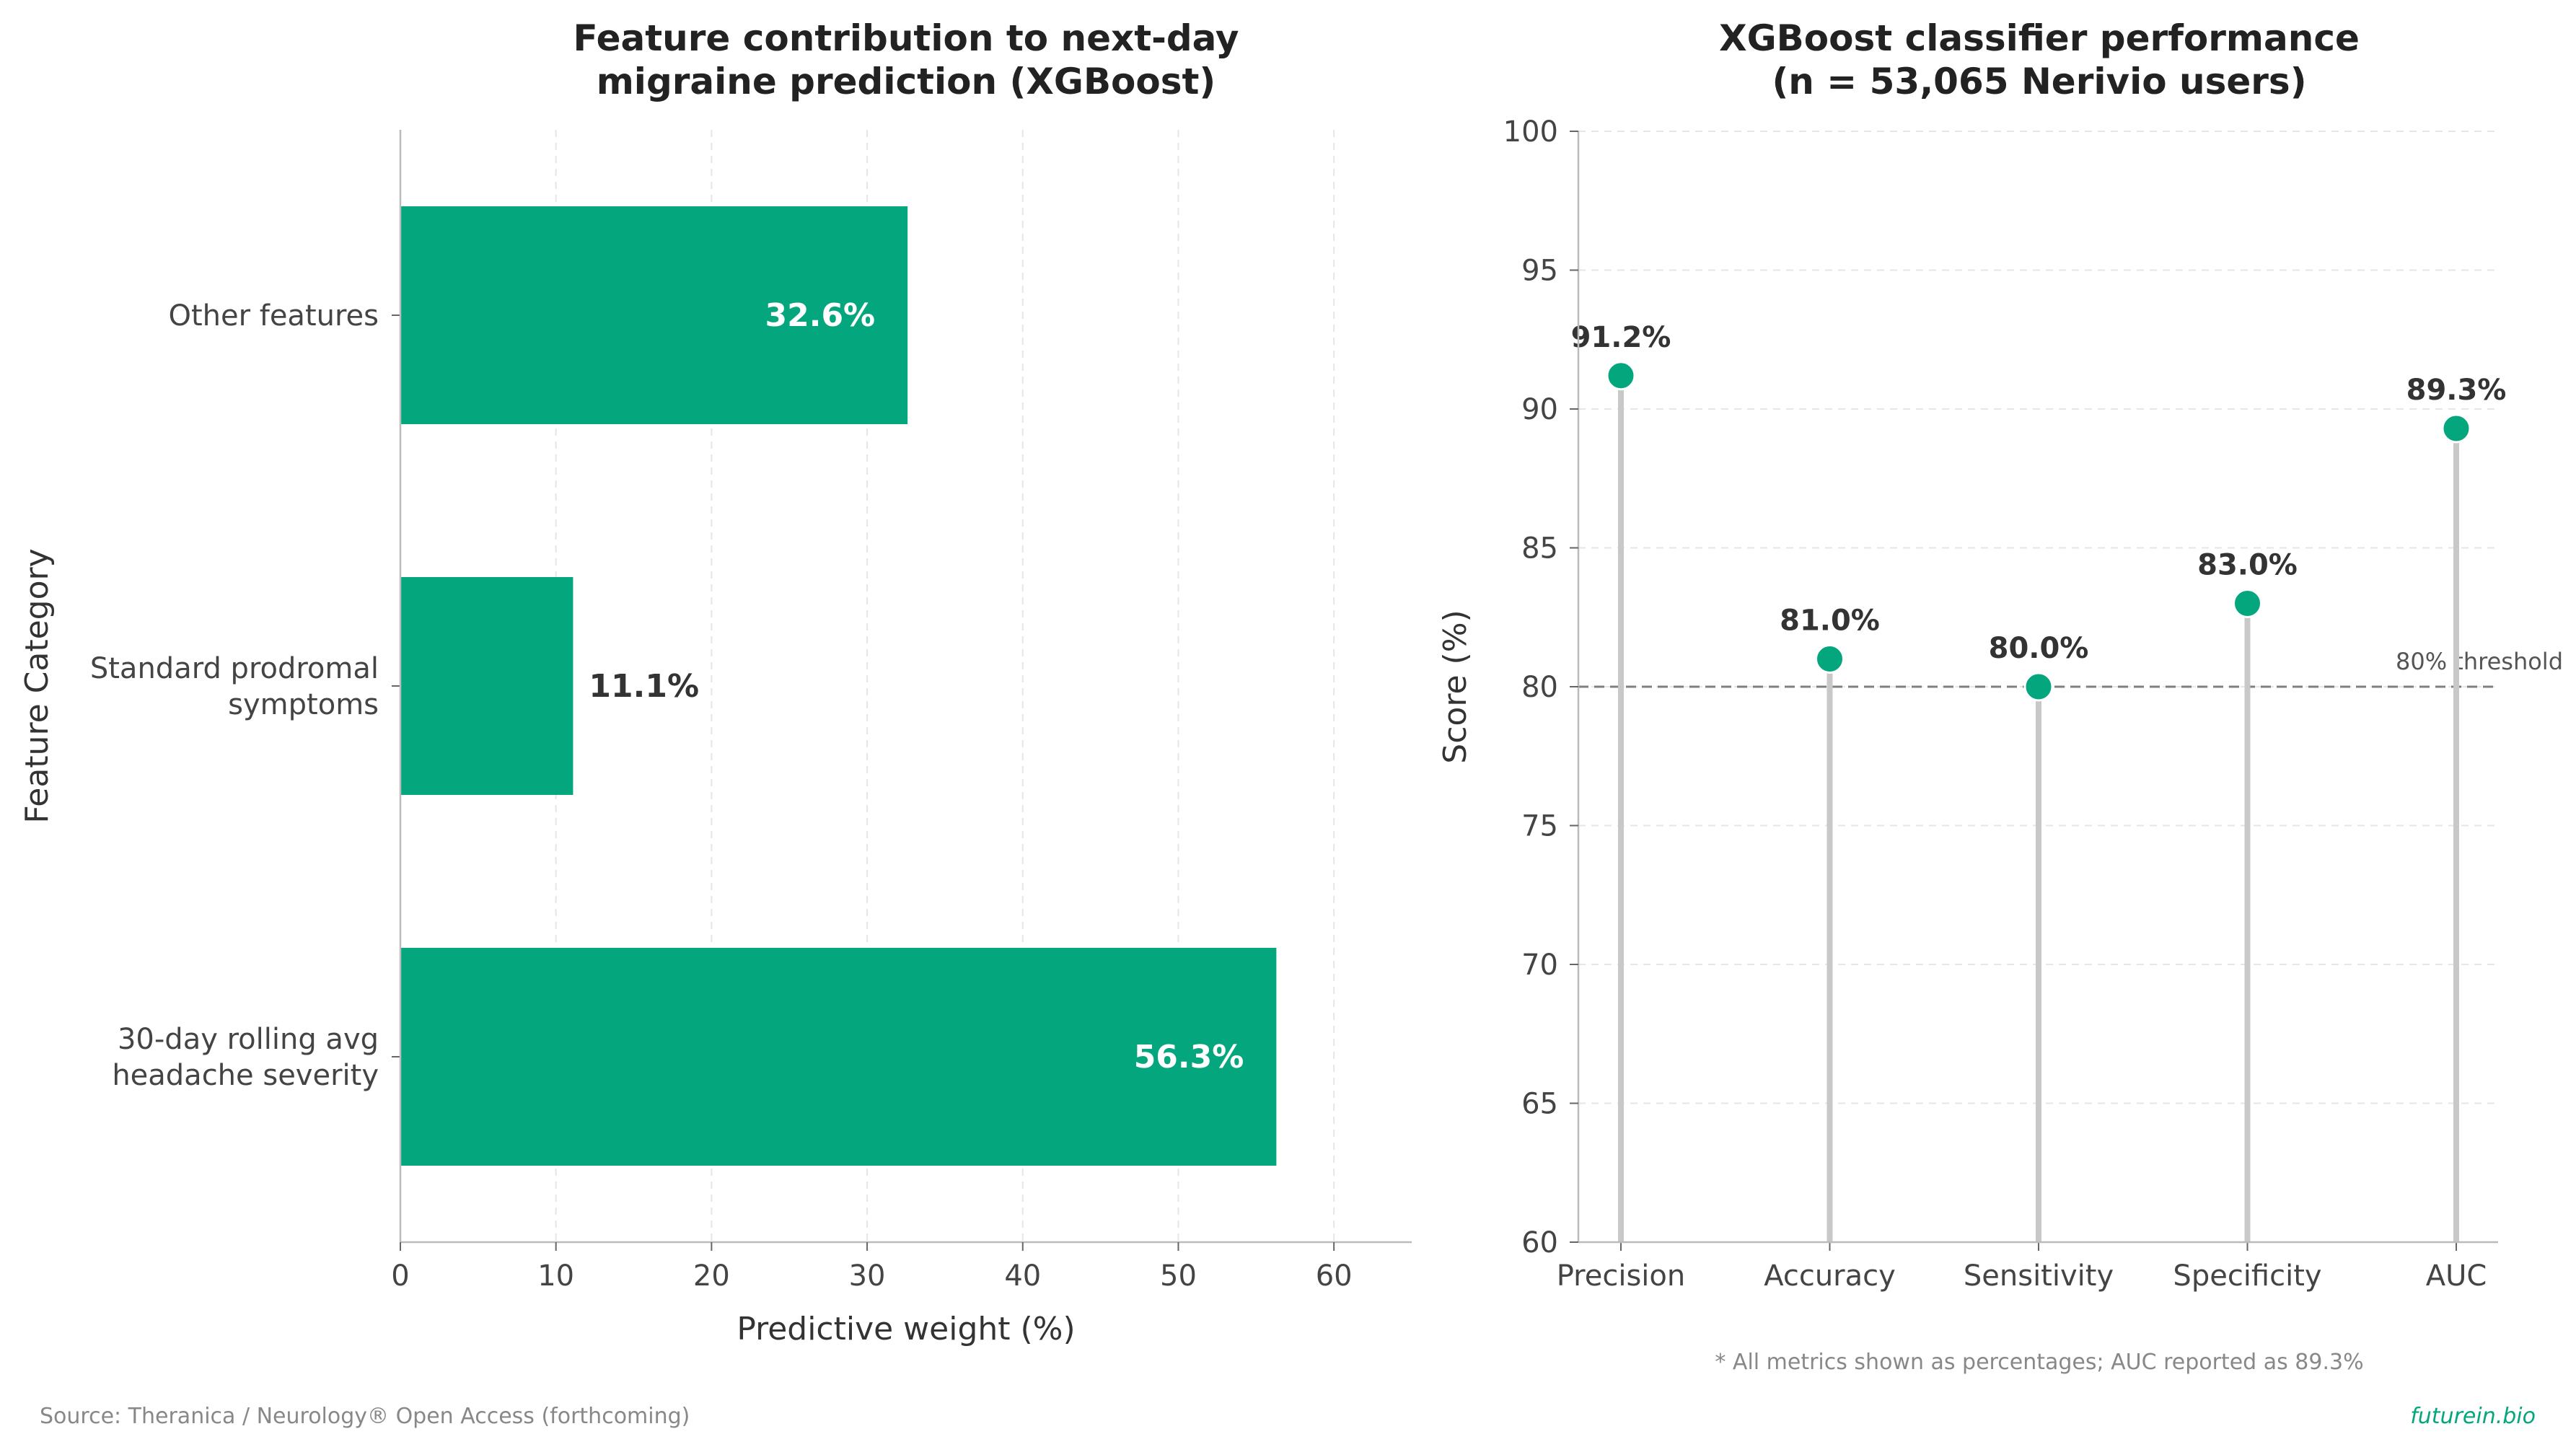 The image size is (2576, 1447). Describe the element at coordinates (245, 1057) in the screenshot. I see `y-tick-label: 30-day rolling avg headache severity` at that location.